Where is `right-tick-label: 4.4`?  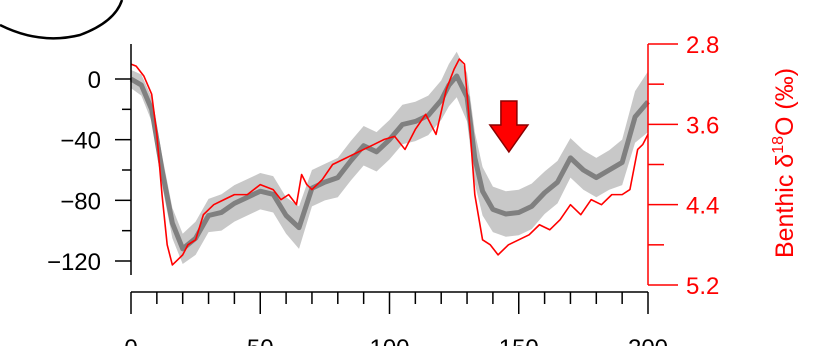
right-tick-label: 4.4 is located at coordinates (702, 206).